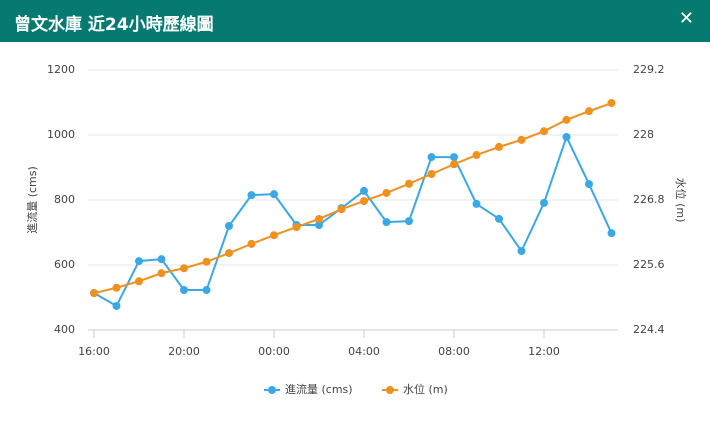 The height and width of the screenshot is (424, 710). Describe the element at coordinates (544, 351) in the screenshot. I see `x-tick-label: 12:00` at that location.